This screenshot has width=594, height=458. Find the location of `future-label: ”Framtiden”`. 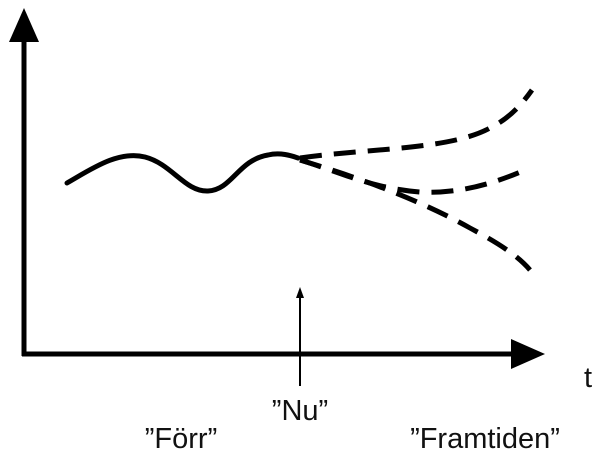

future-label: ”Framtiden” is located at coordinates (485, 439).